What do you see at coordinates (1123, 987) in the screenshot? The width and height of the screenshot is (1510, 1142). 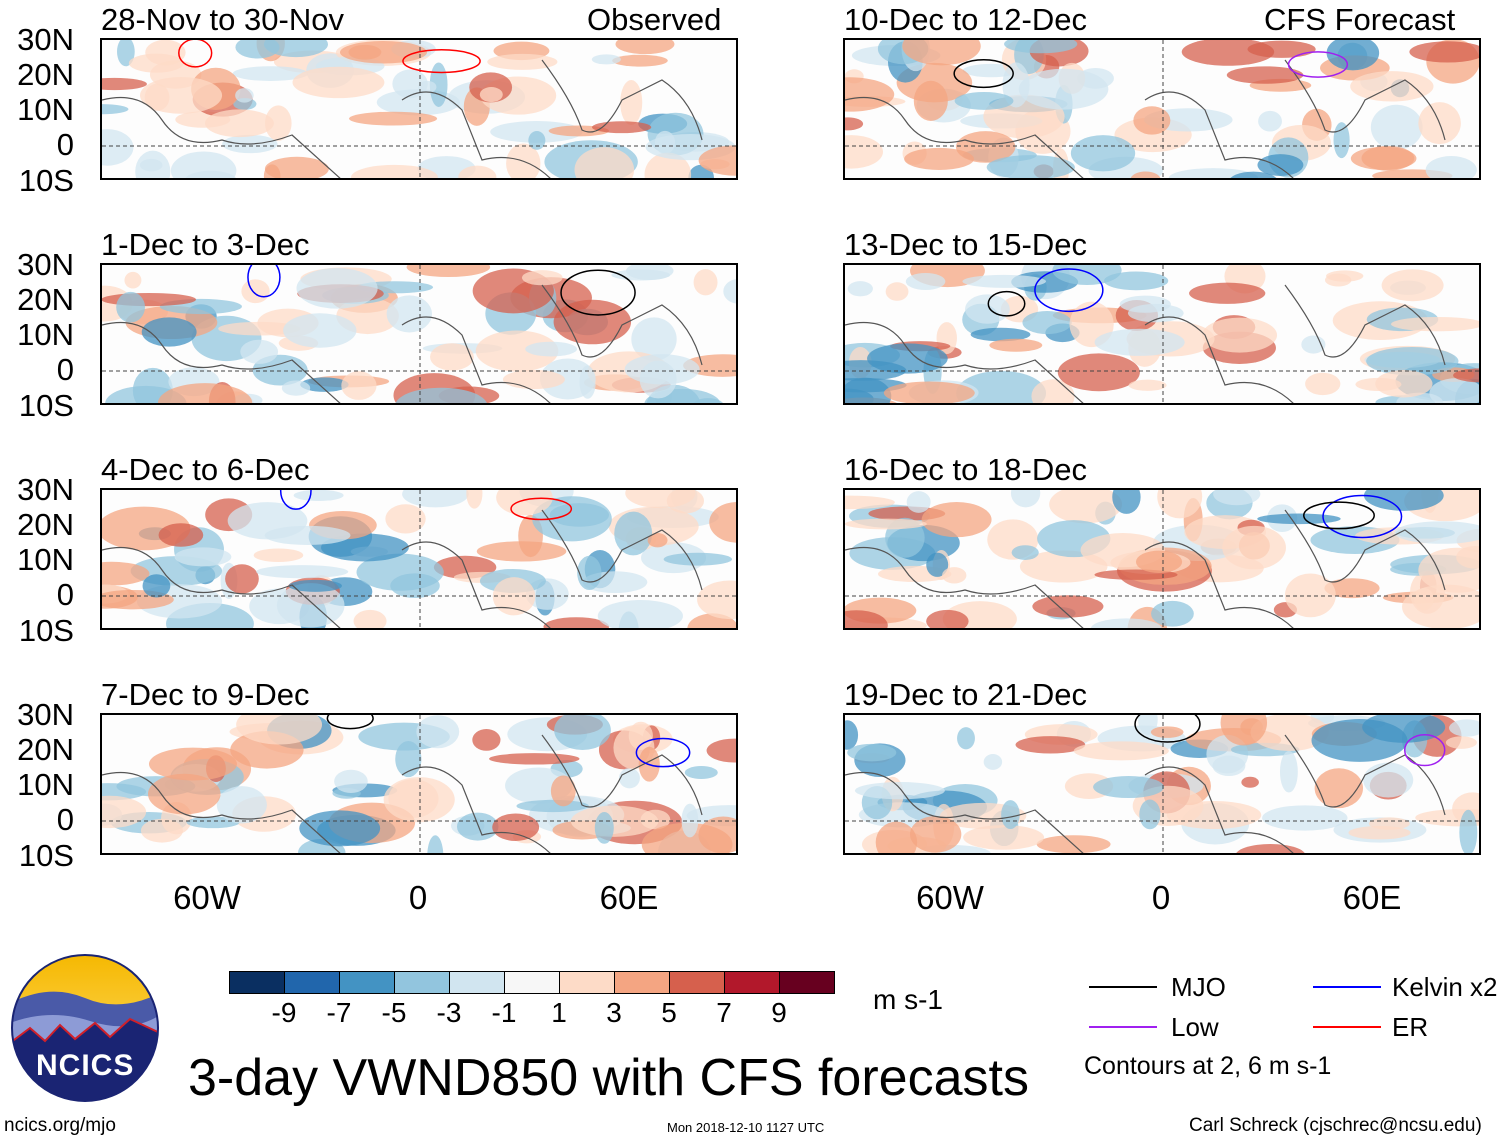 I see `mjo-line-icon` at bounding box center [1123, 987].